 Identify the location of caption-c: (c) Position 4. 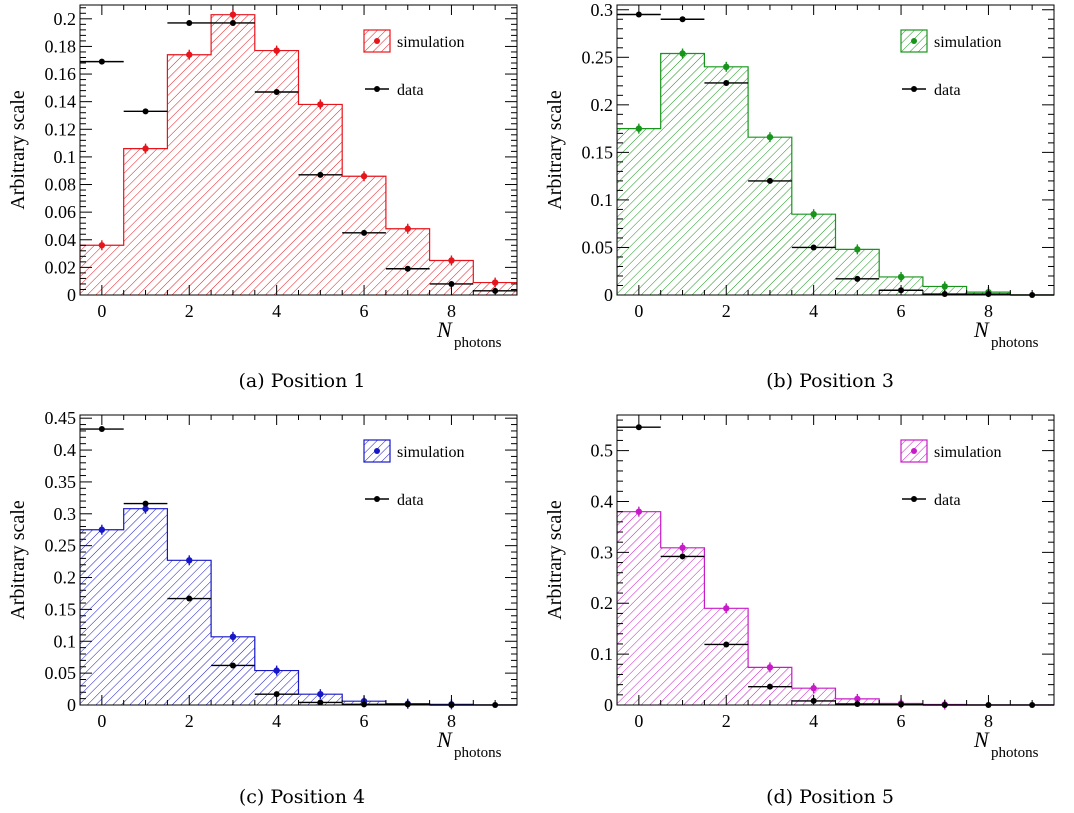
(302, 797).